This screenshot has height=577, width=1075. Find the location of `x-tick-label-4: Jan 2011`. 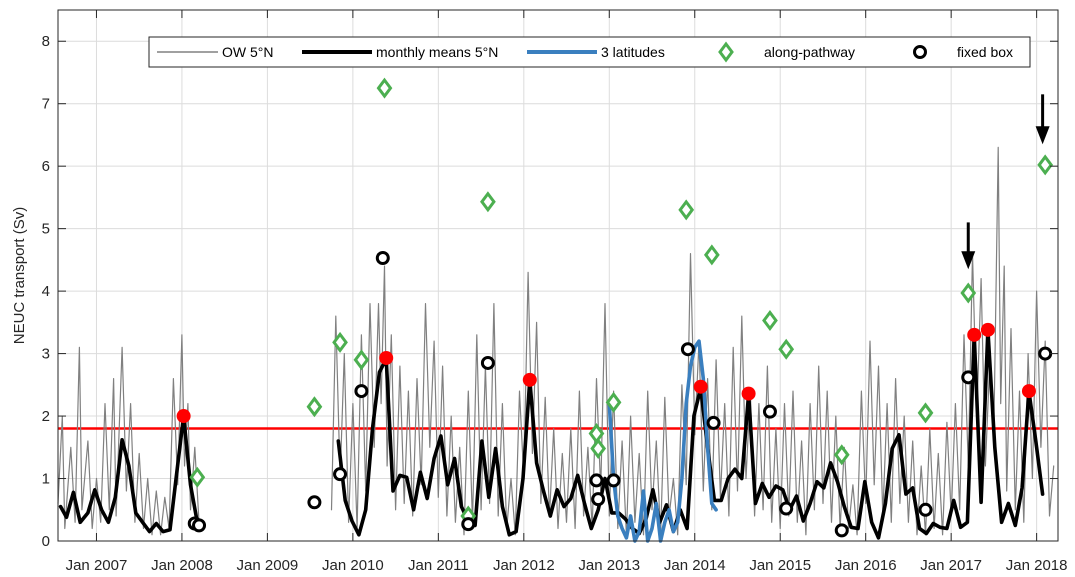

x-tick-label-4: Jan 2011 is located at coordinates (438, 565).